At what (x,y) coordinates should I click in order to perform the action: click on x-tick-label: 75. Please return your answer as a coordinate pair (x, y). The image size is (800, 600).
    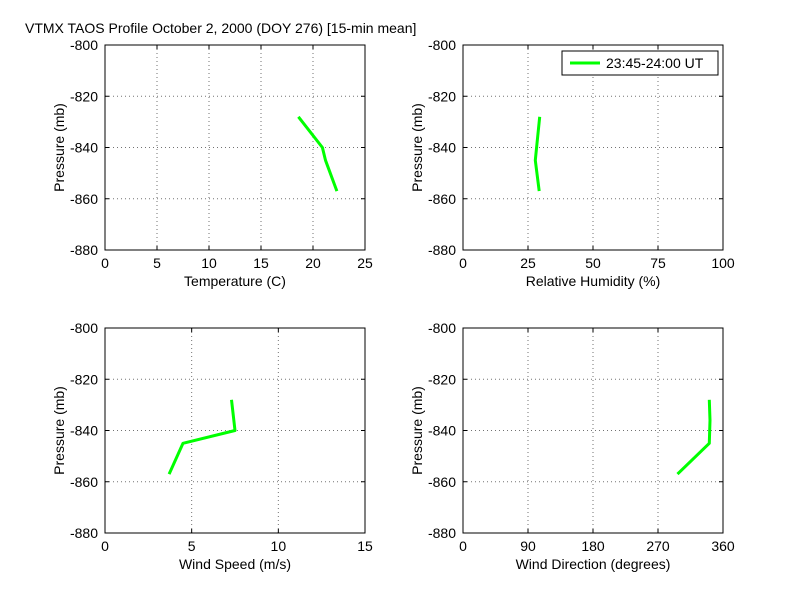
    Looking at the image, I should click on (658, 263).